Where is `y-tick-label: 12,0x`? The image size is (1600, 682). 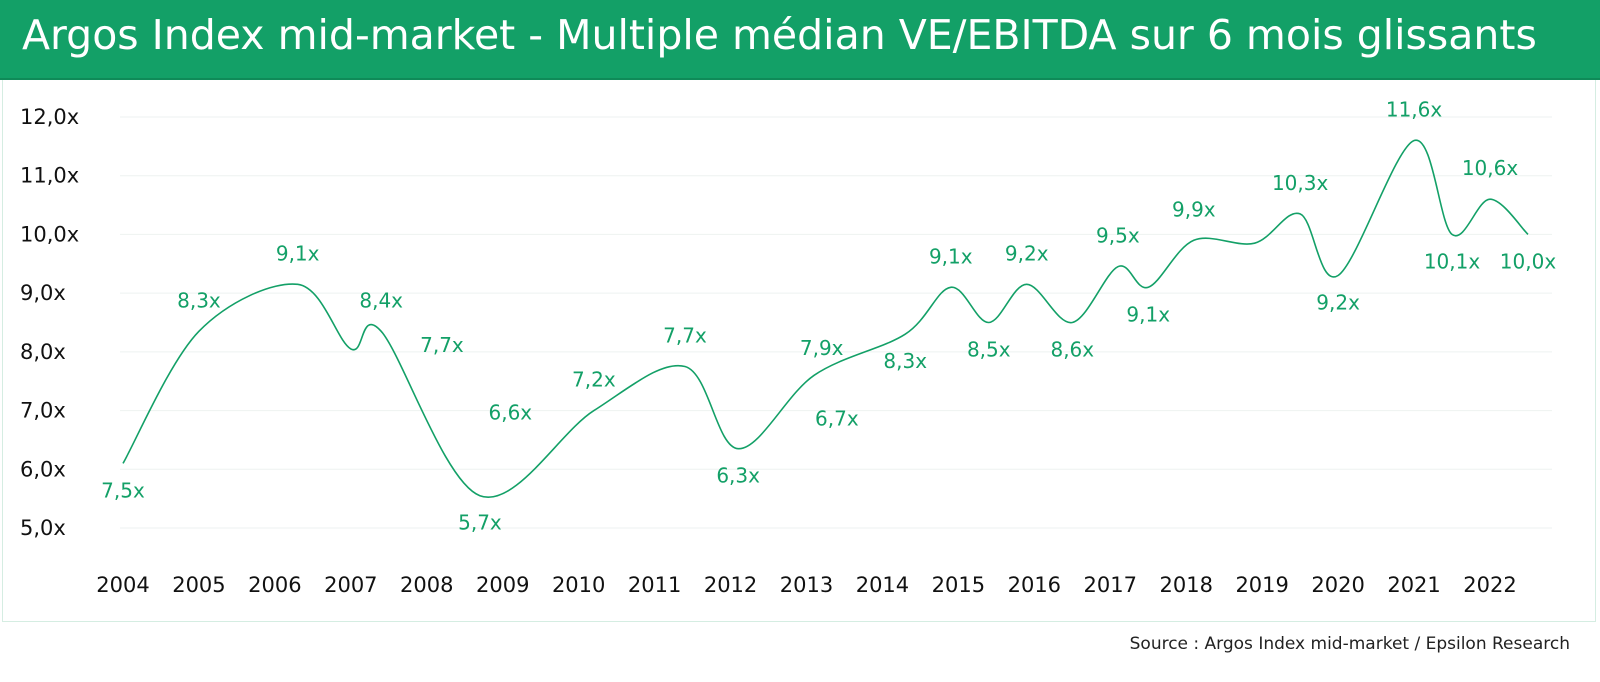 y-tick-label: 12,0x is located at coordinates (49, 117).